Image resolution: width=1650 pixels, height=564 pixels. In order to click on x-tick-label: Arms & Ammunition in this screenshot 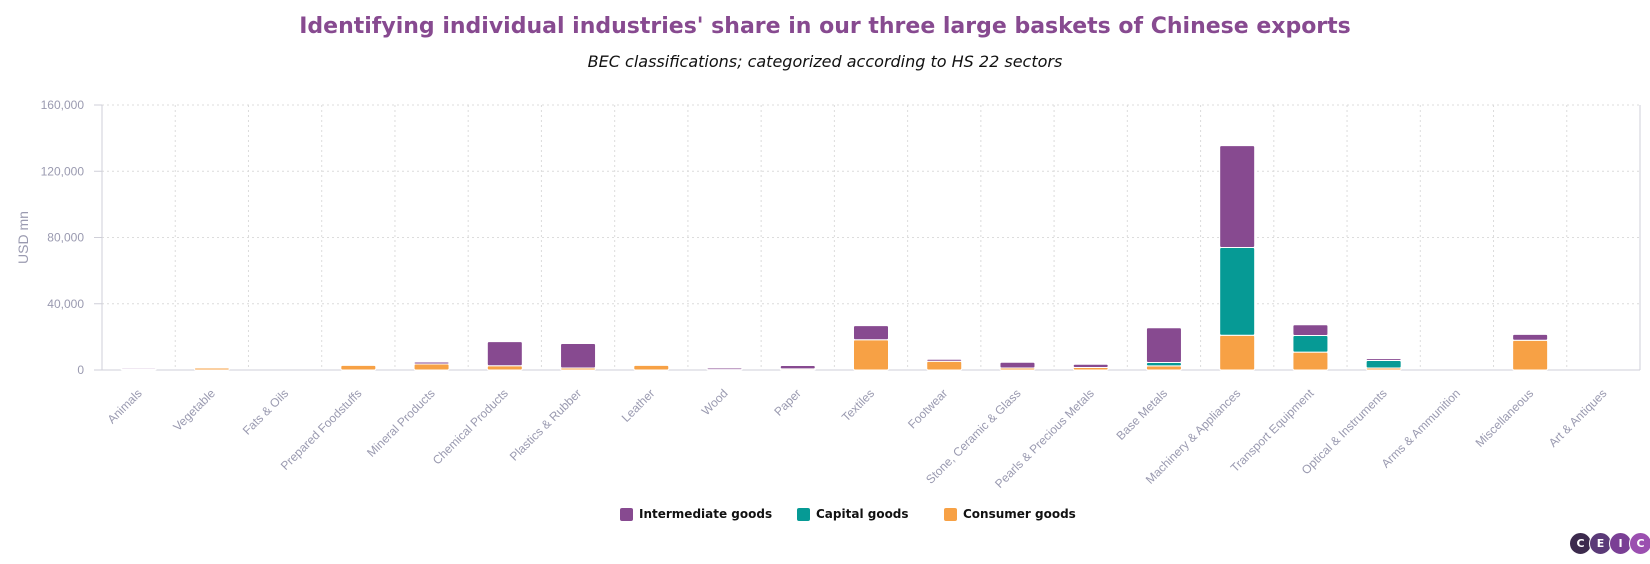, I will do `click(1421, 428)`.